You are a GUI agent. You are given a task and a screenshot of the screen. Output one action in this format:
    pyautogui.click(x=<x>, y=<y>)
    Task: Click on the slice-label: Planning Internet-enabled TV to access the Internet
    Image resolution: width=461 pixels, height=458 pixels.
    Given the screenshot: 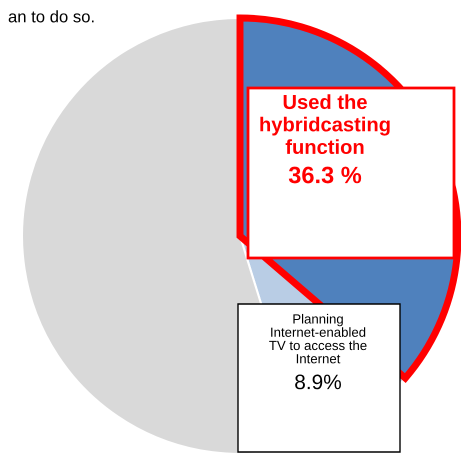 What is the action you would take?
    pyautogui.click(x=318, y=339)
    